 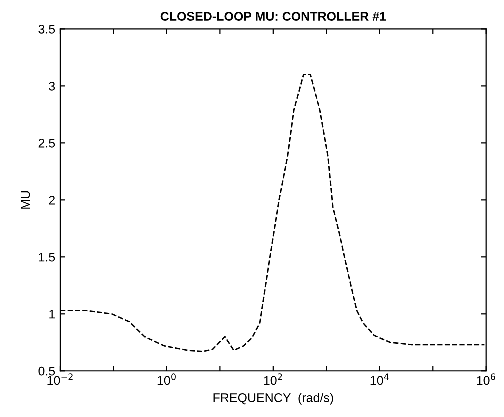 I want to click on y-tick-label: 3, so click(x=52, y=86).